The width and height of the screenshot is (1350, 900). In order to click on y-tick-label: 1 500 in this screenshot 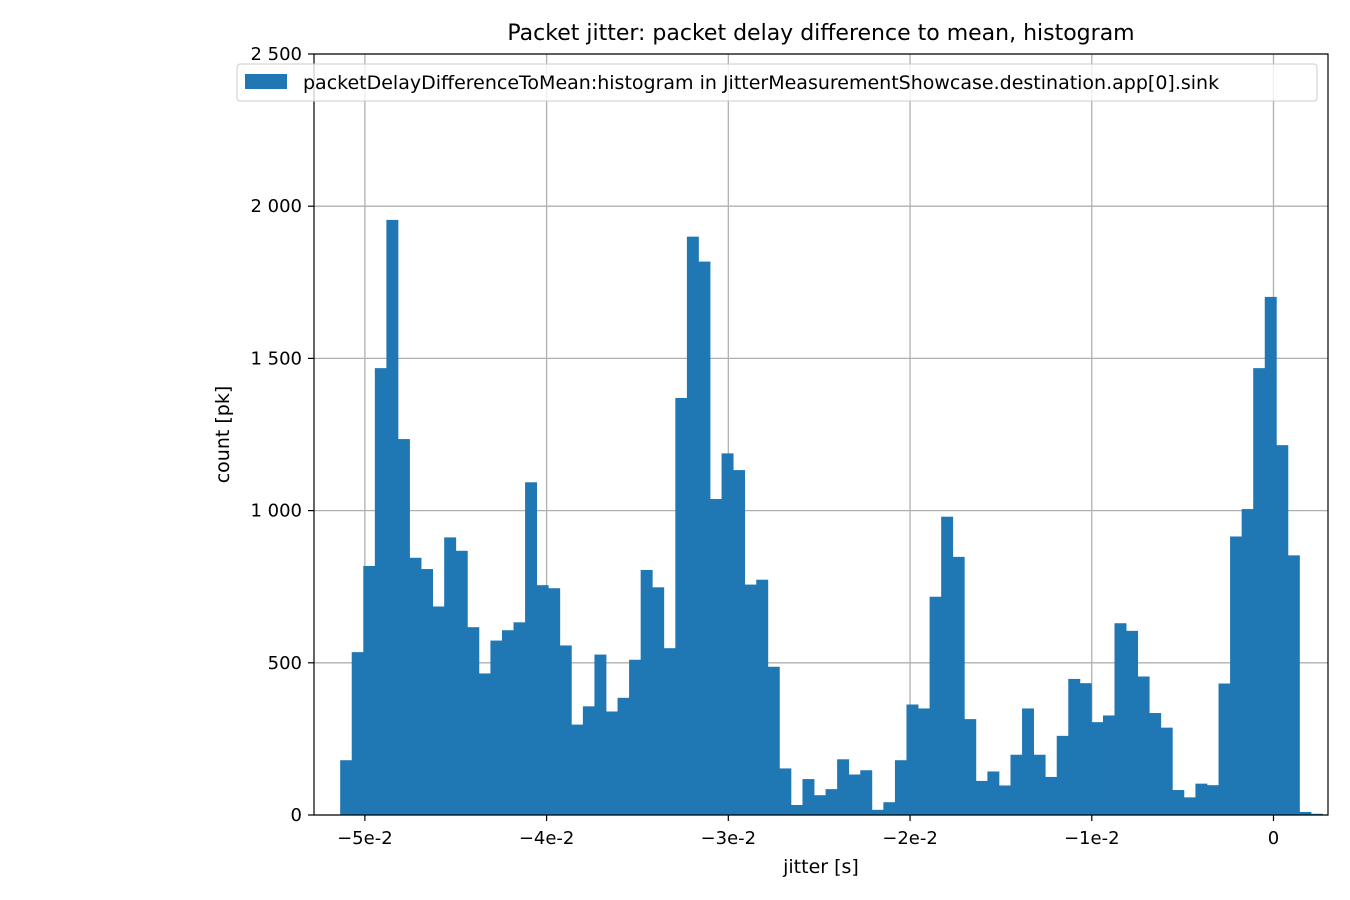, I will do `click(276, 358)`.